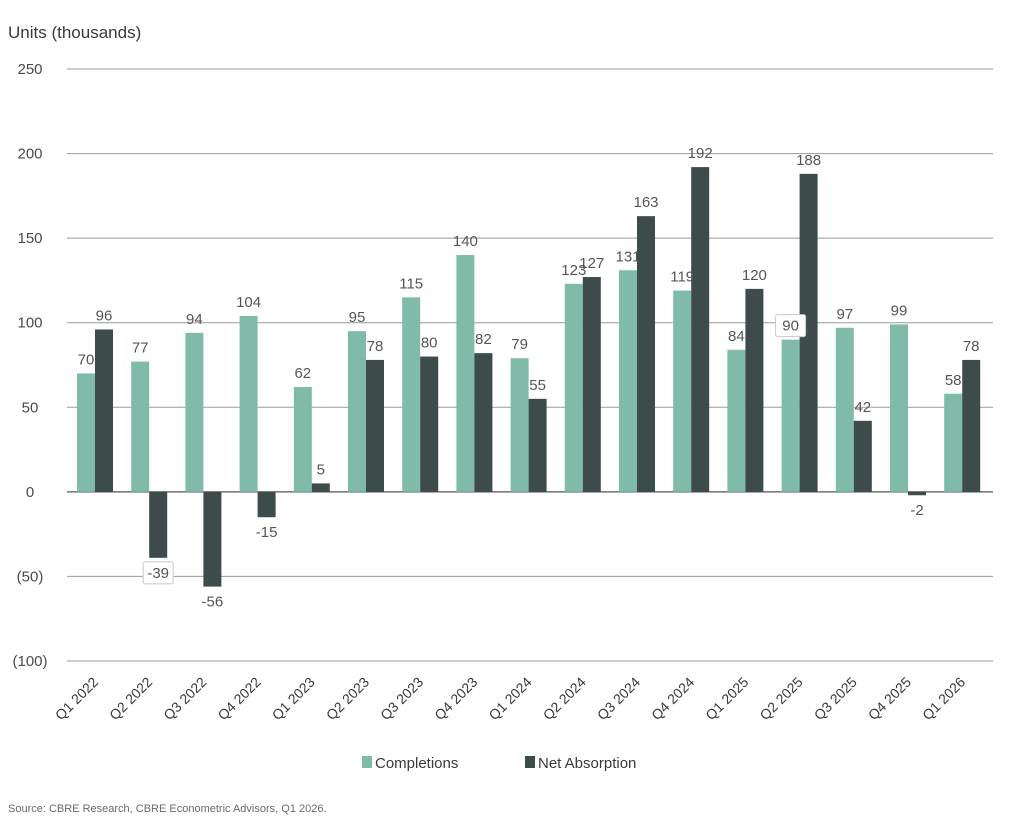 The height and width of the screenshot is (819, 1024). Describe the element at coordinates (302, 373) in the screenshot. I see `completions-value-label: 62` at that location.